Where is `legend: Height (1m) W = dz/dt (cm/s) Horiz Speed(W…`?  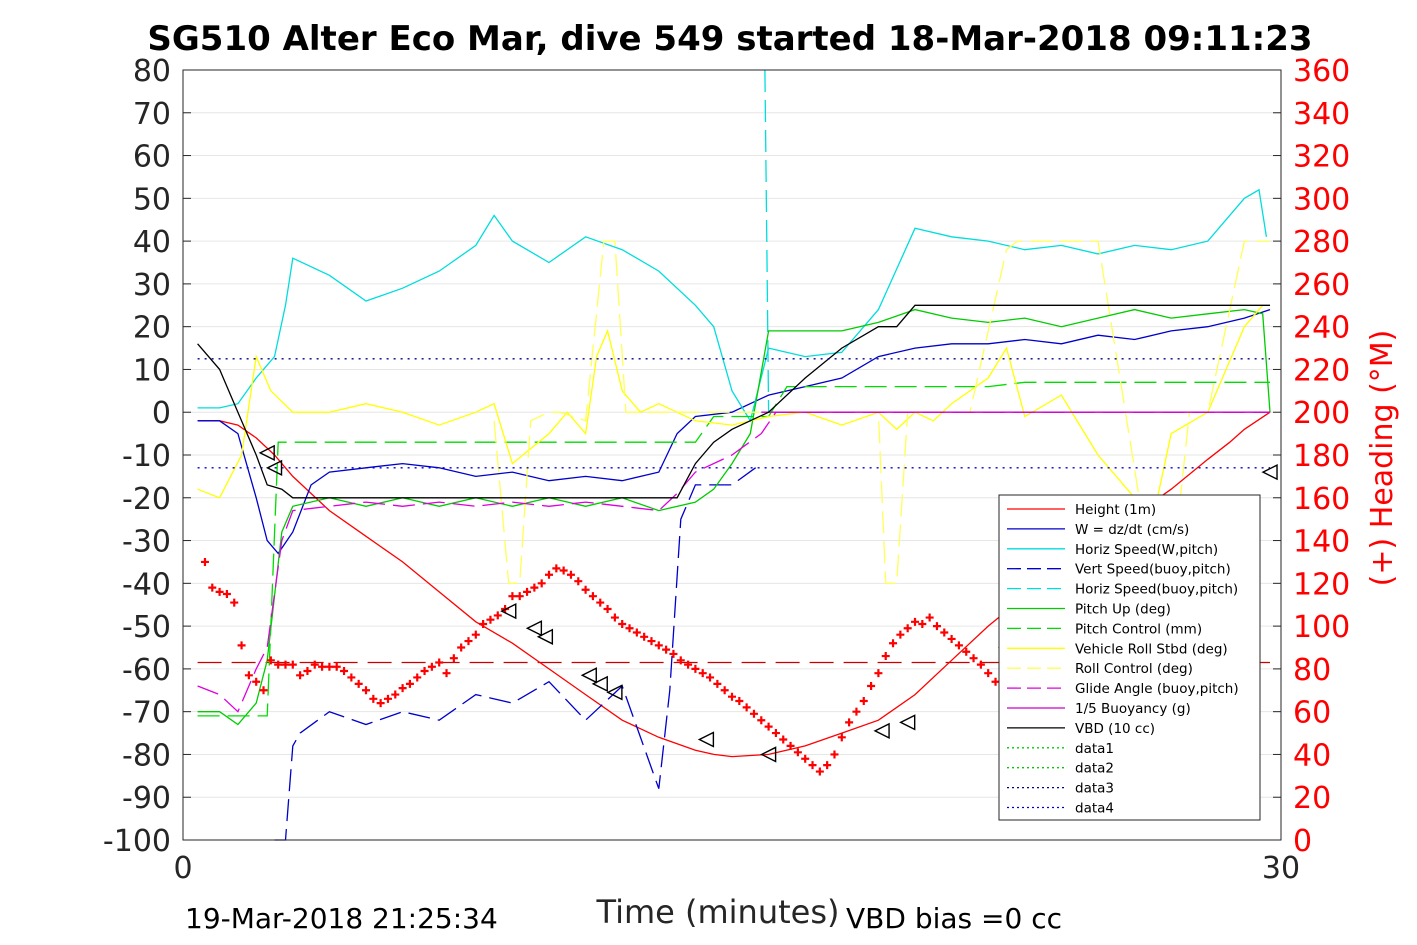
legend: Height (1m) W = dz/dt (cm/s) Horiz Speed(W… is located at coordinates (1129, 657).